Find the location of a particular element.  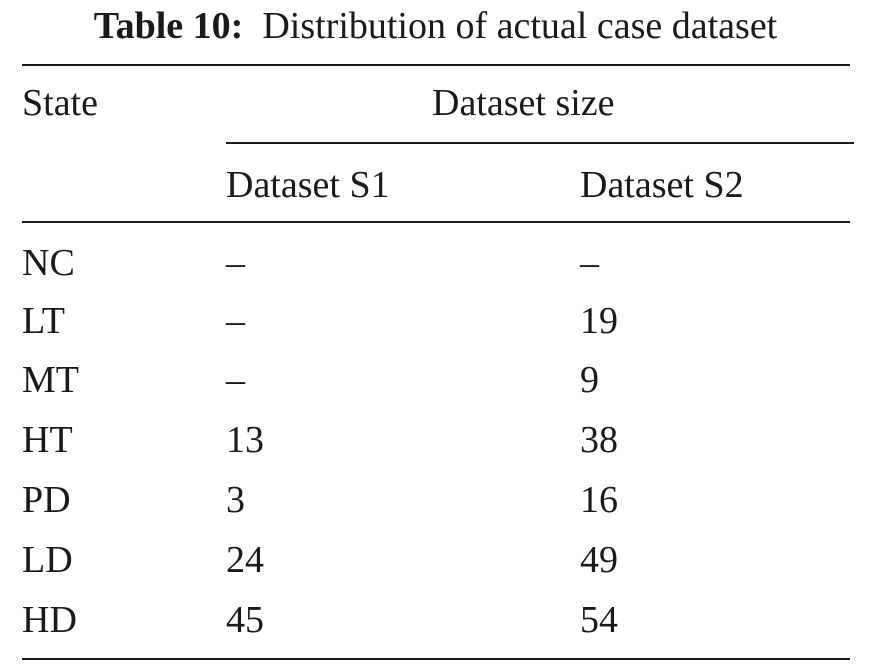

bottom-rule is located at coordinates (436, 659).